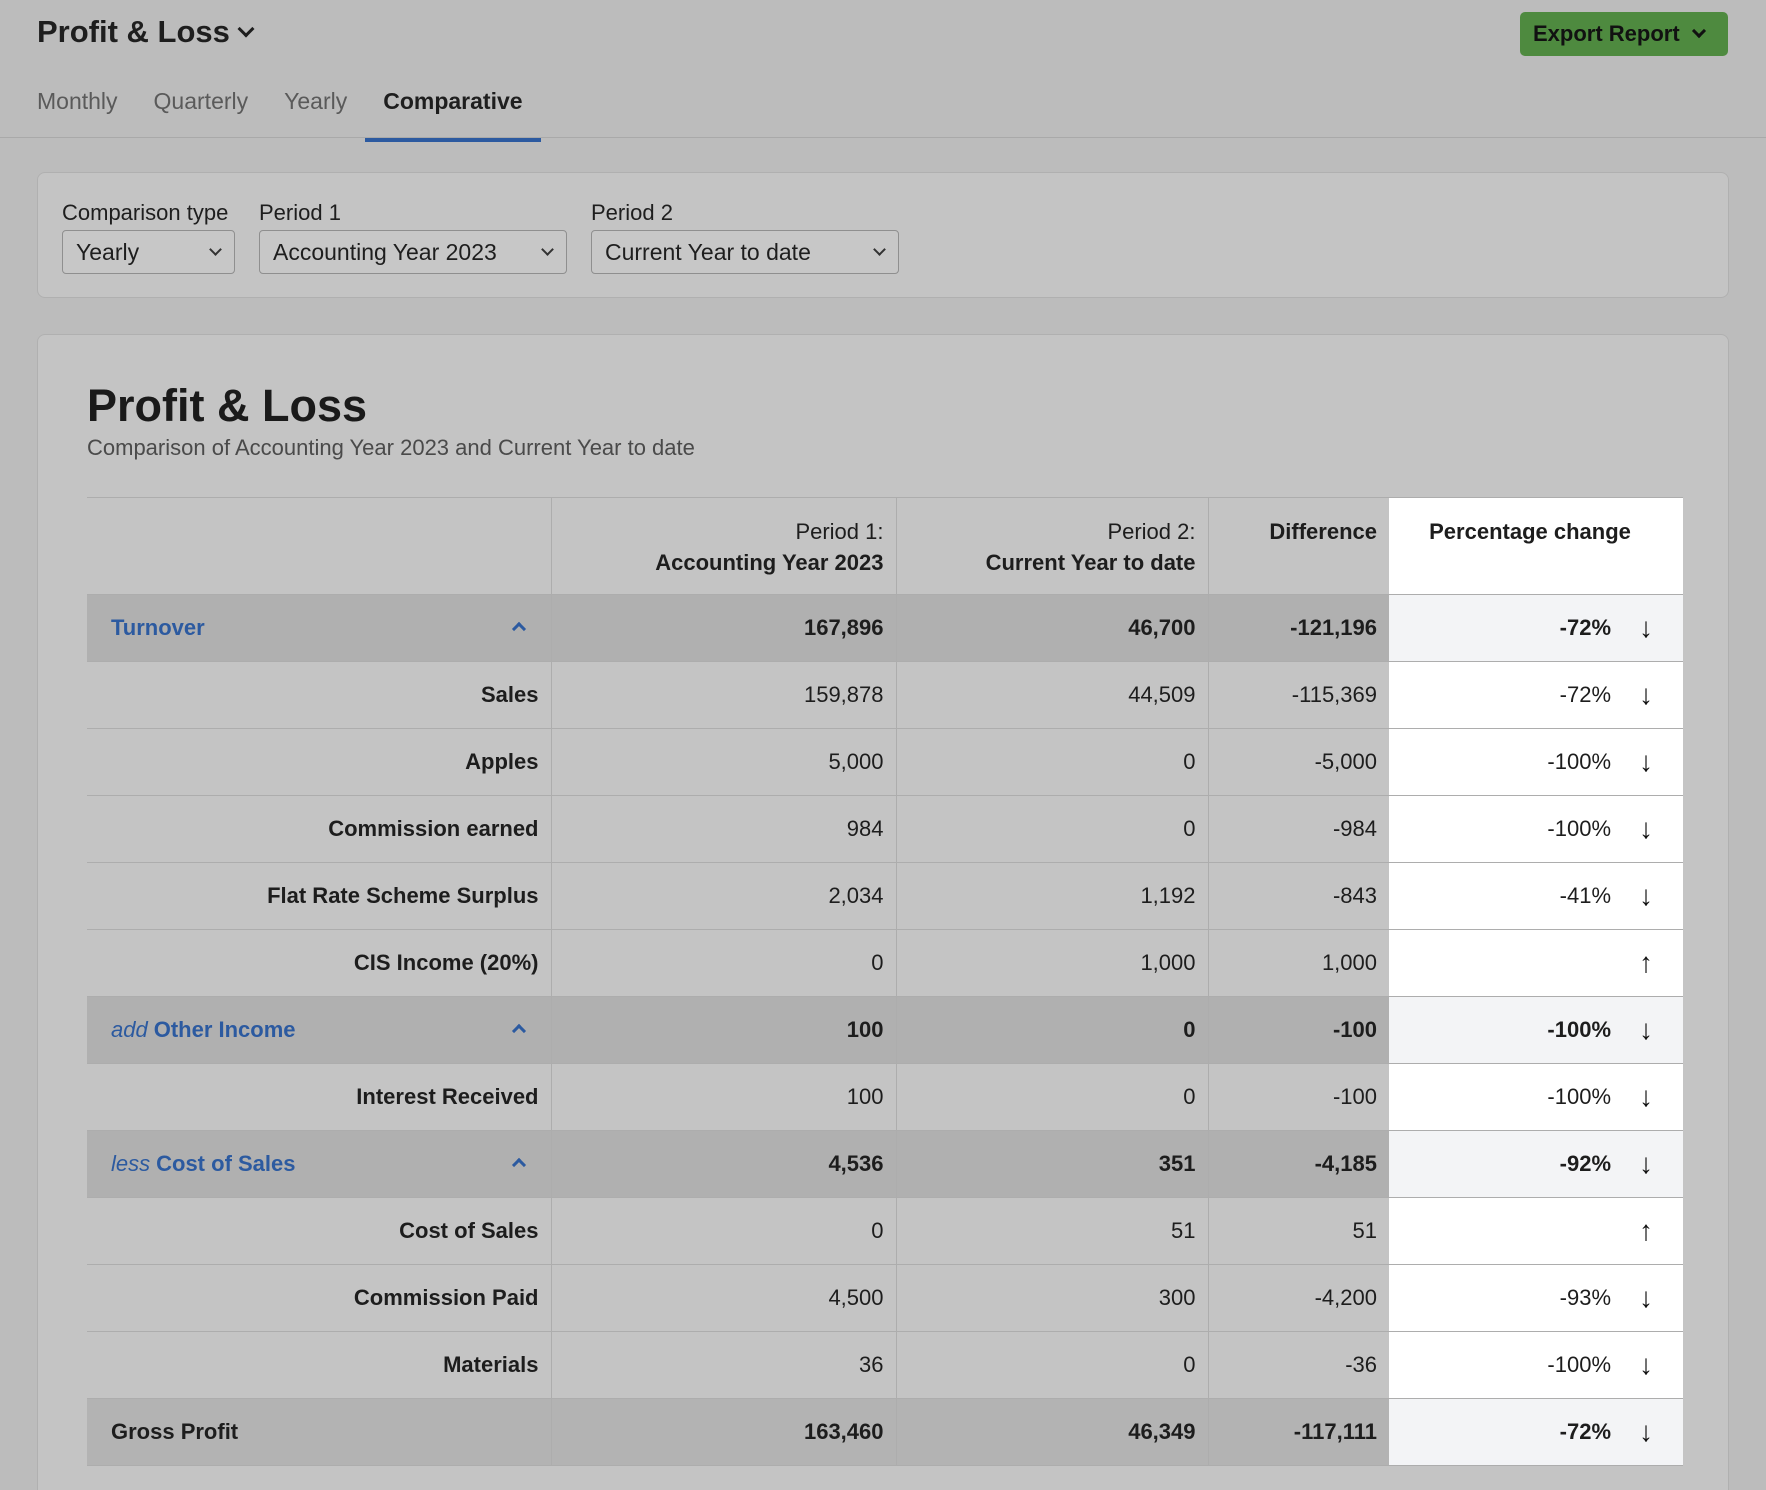  I want to click on difference-value: -4,185, so click(1298, 1164).